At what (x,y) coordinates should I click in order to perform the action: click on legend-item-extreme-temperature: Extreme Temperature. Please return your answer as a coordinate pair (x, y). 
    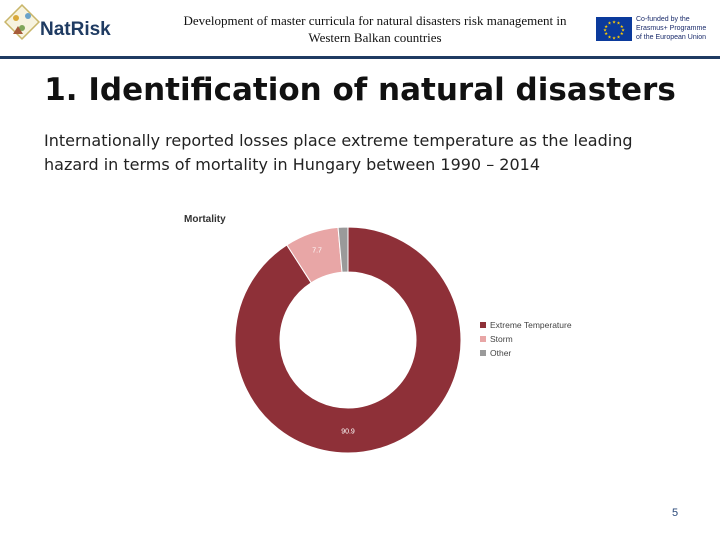
    Looking at the image, I should click on (526, 325).